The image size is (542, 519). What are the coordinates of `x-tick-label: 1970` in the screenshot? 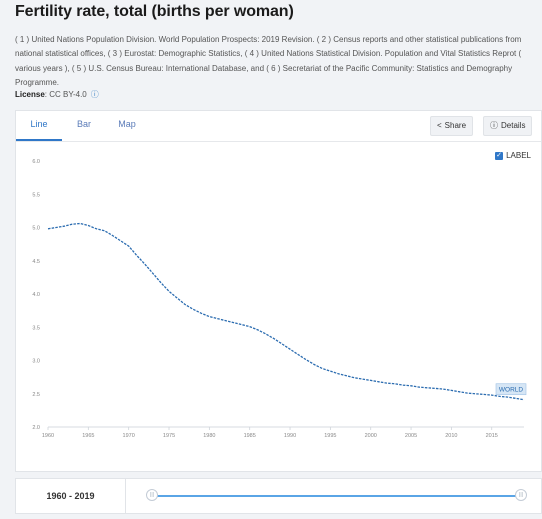 It's located at (129, 436).